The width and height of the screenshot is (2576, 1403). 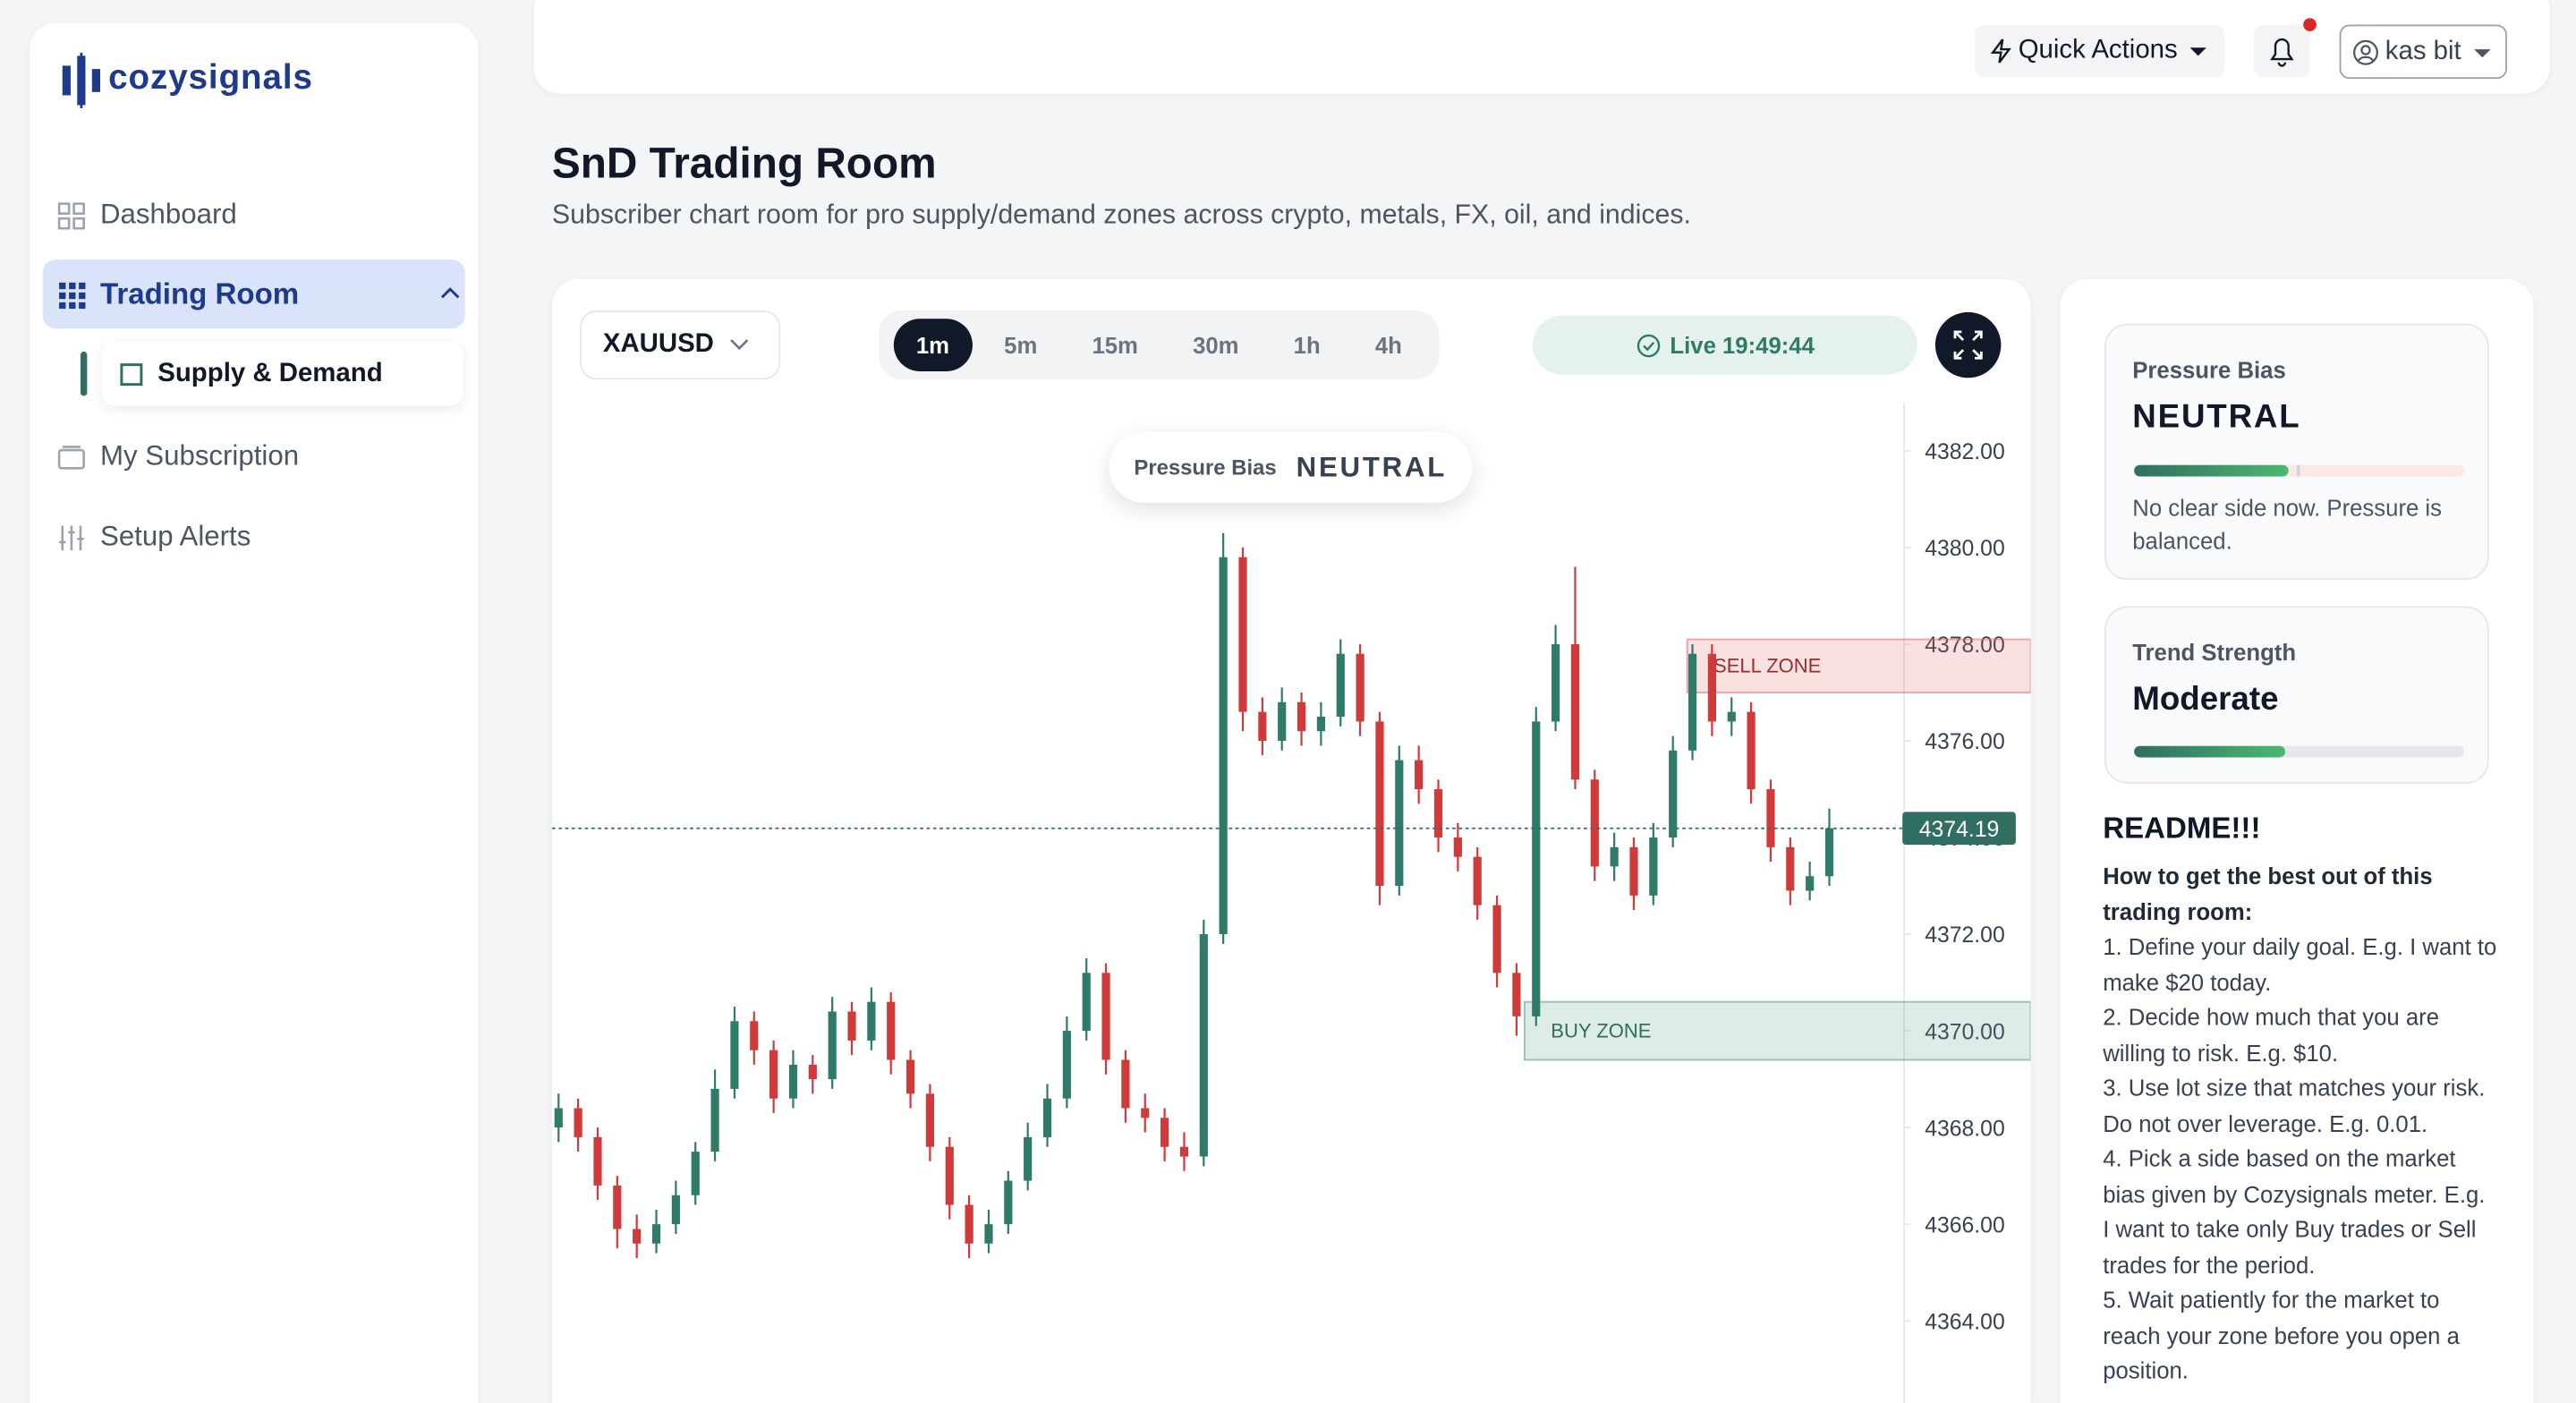 I want to click on notifications-button, so click(x=2285, y=48).